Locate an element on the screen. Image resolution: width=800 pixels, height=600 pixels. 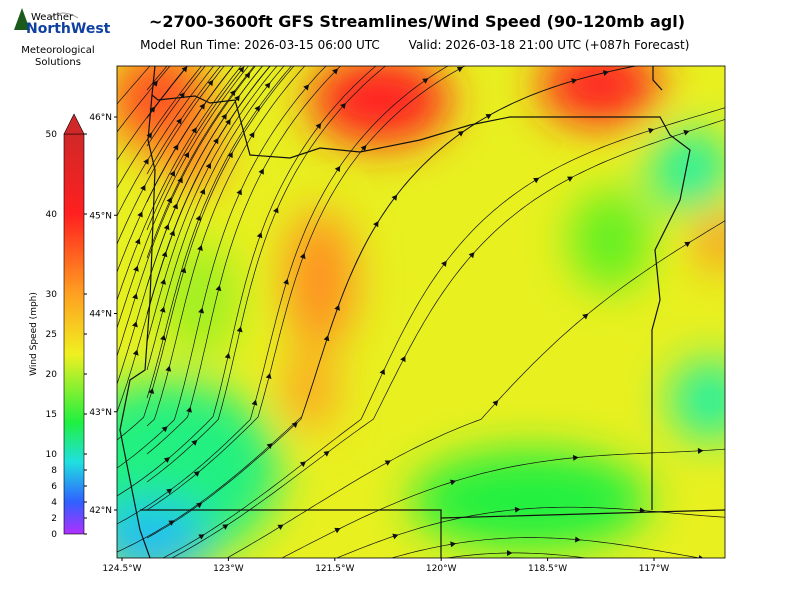
colorbar-tick-label: 4 is located at coordinates (54, 503).